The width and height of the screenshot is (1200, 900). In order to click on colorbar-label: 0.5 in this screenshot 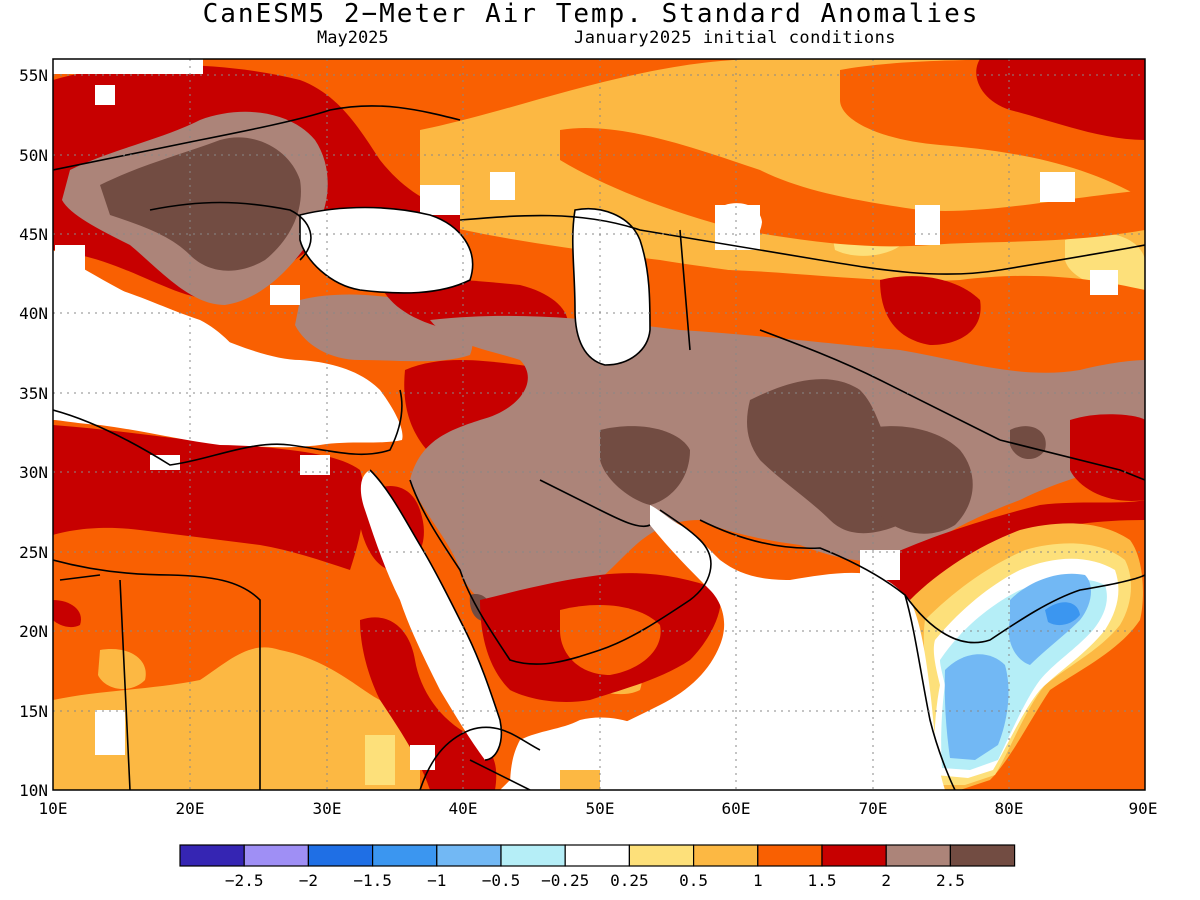, I will do `click(693, 880)`.